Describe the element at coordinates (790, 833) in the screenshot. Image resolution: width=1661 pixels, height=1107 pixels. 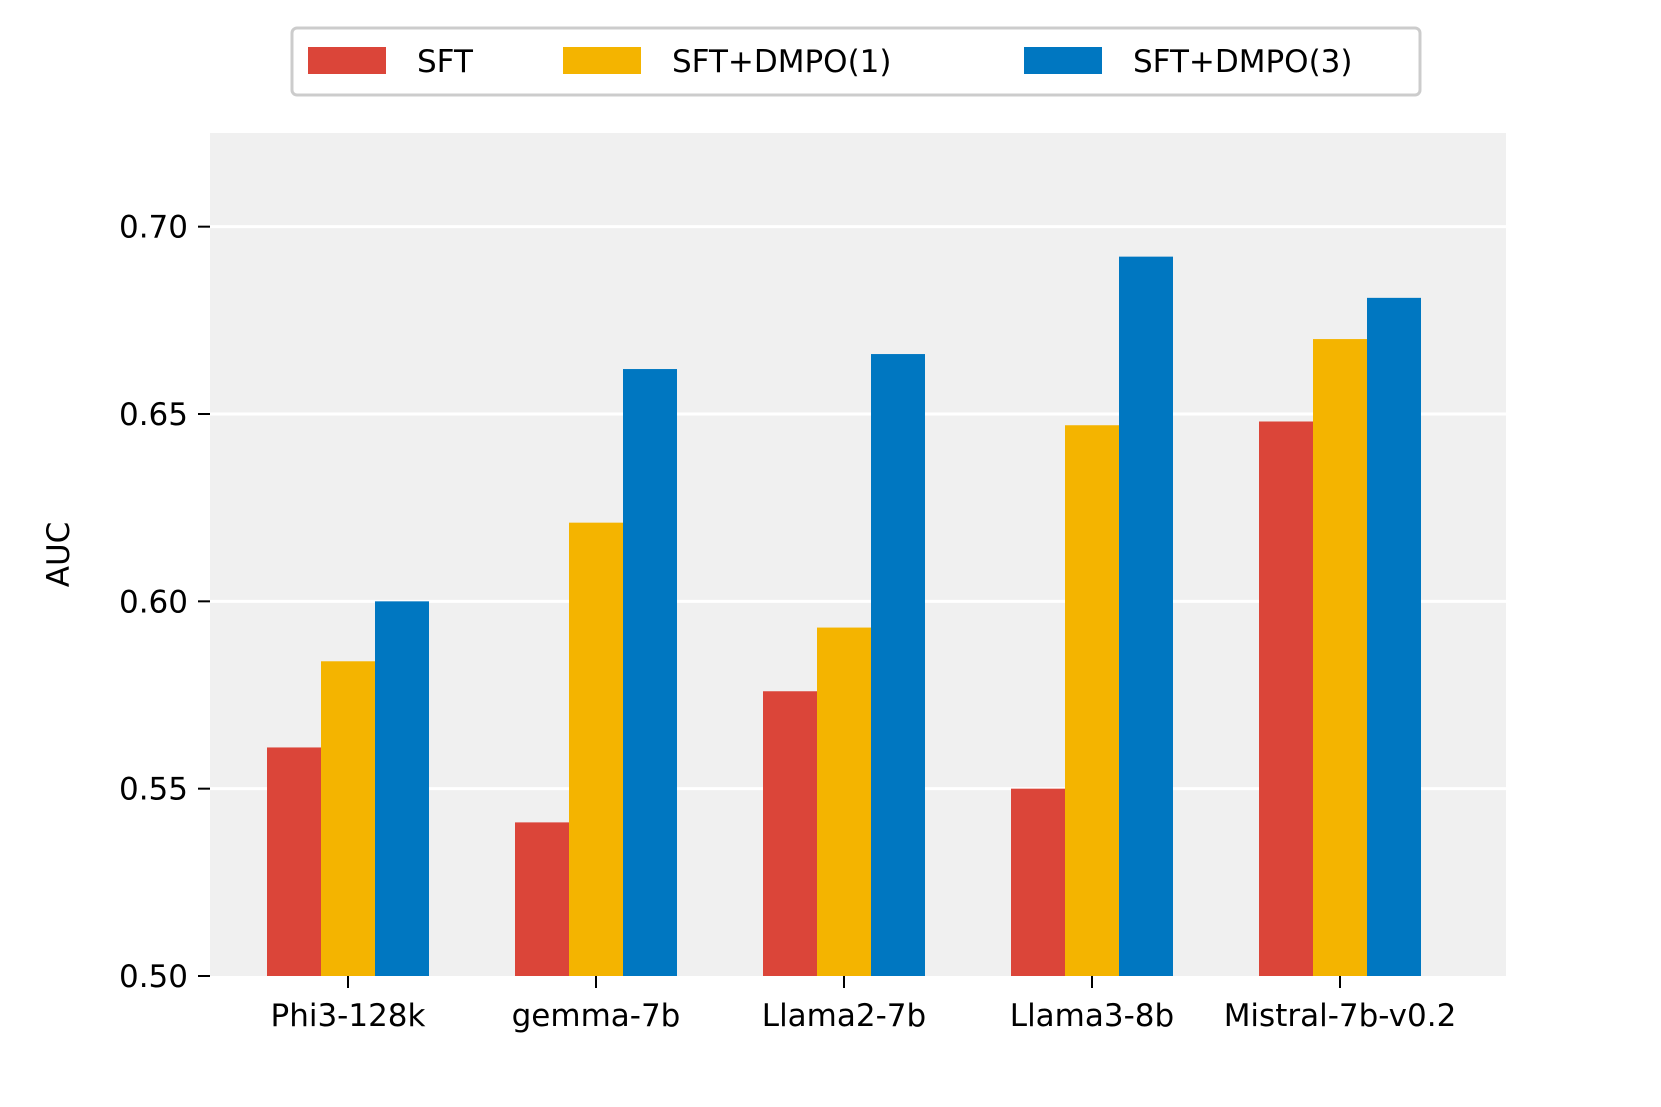
I see `bar-sft-llama2-7b` at that location.